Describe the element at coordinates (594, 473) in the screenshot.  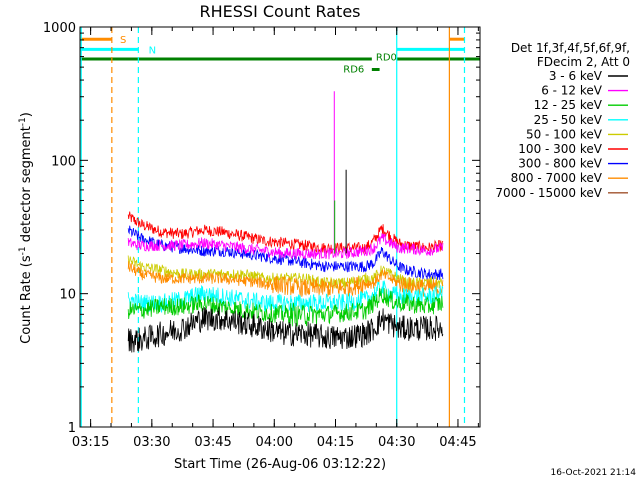
I see `footer-date: 16-Oct-2021 21:14` at that location.